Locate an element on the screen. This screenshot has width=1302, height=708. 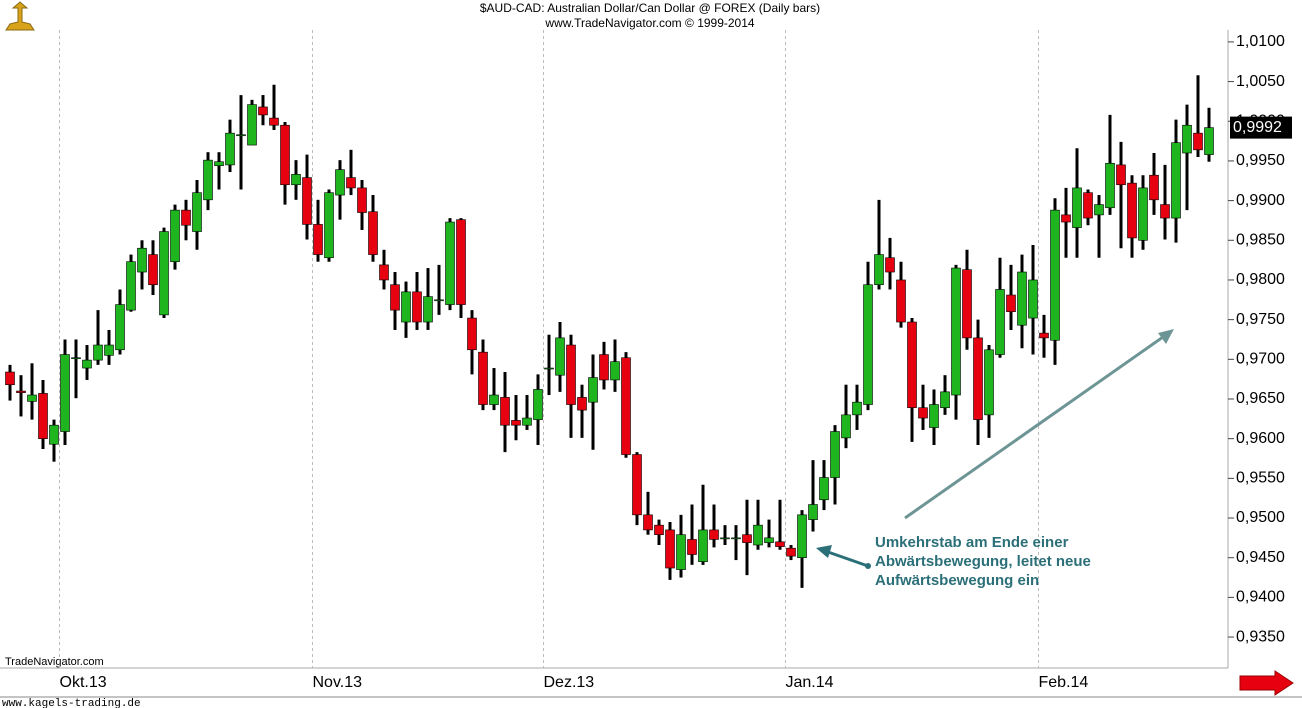
y-tick-label: 0,9950 is located at coordinates (1260, 160).